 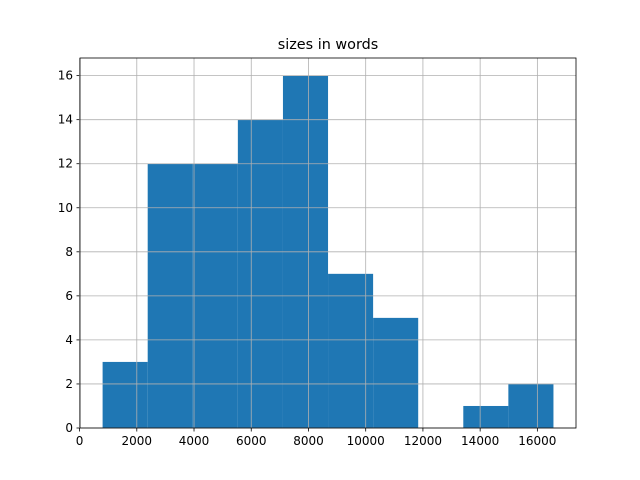 I want to click on x-tick-label: 14000, so click(x=480, y=441).